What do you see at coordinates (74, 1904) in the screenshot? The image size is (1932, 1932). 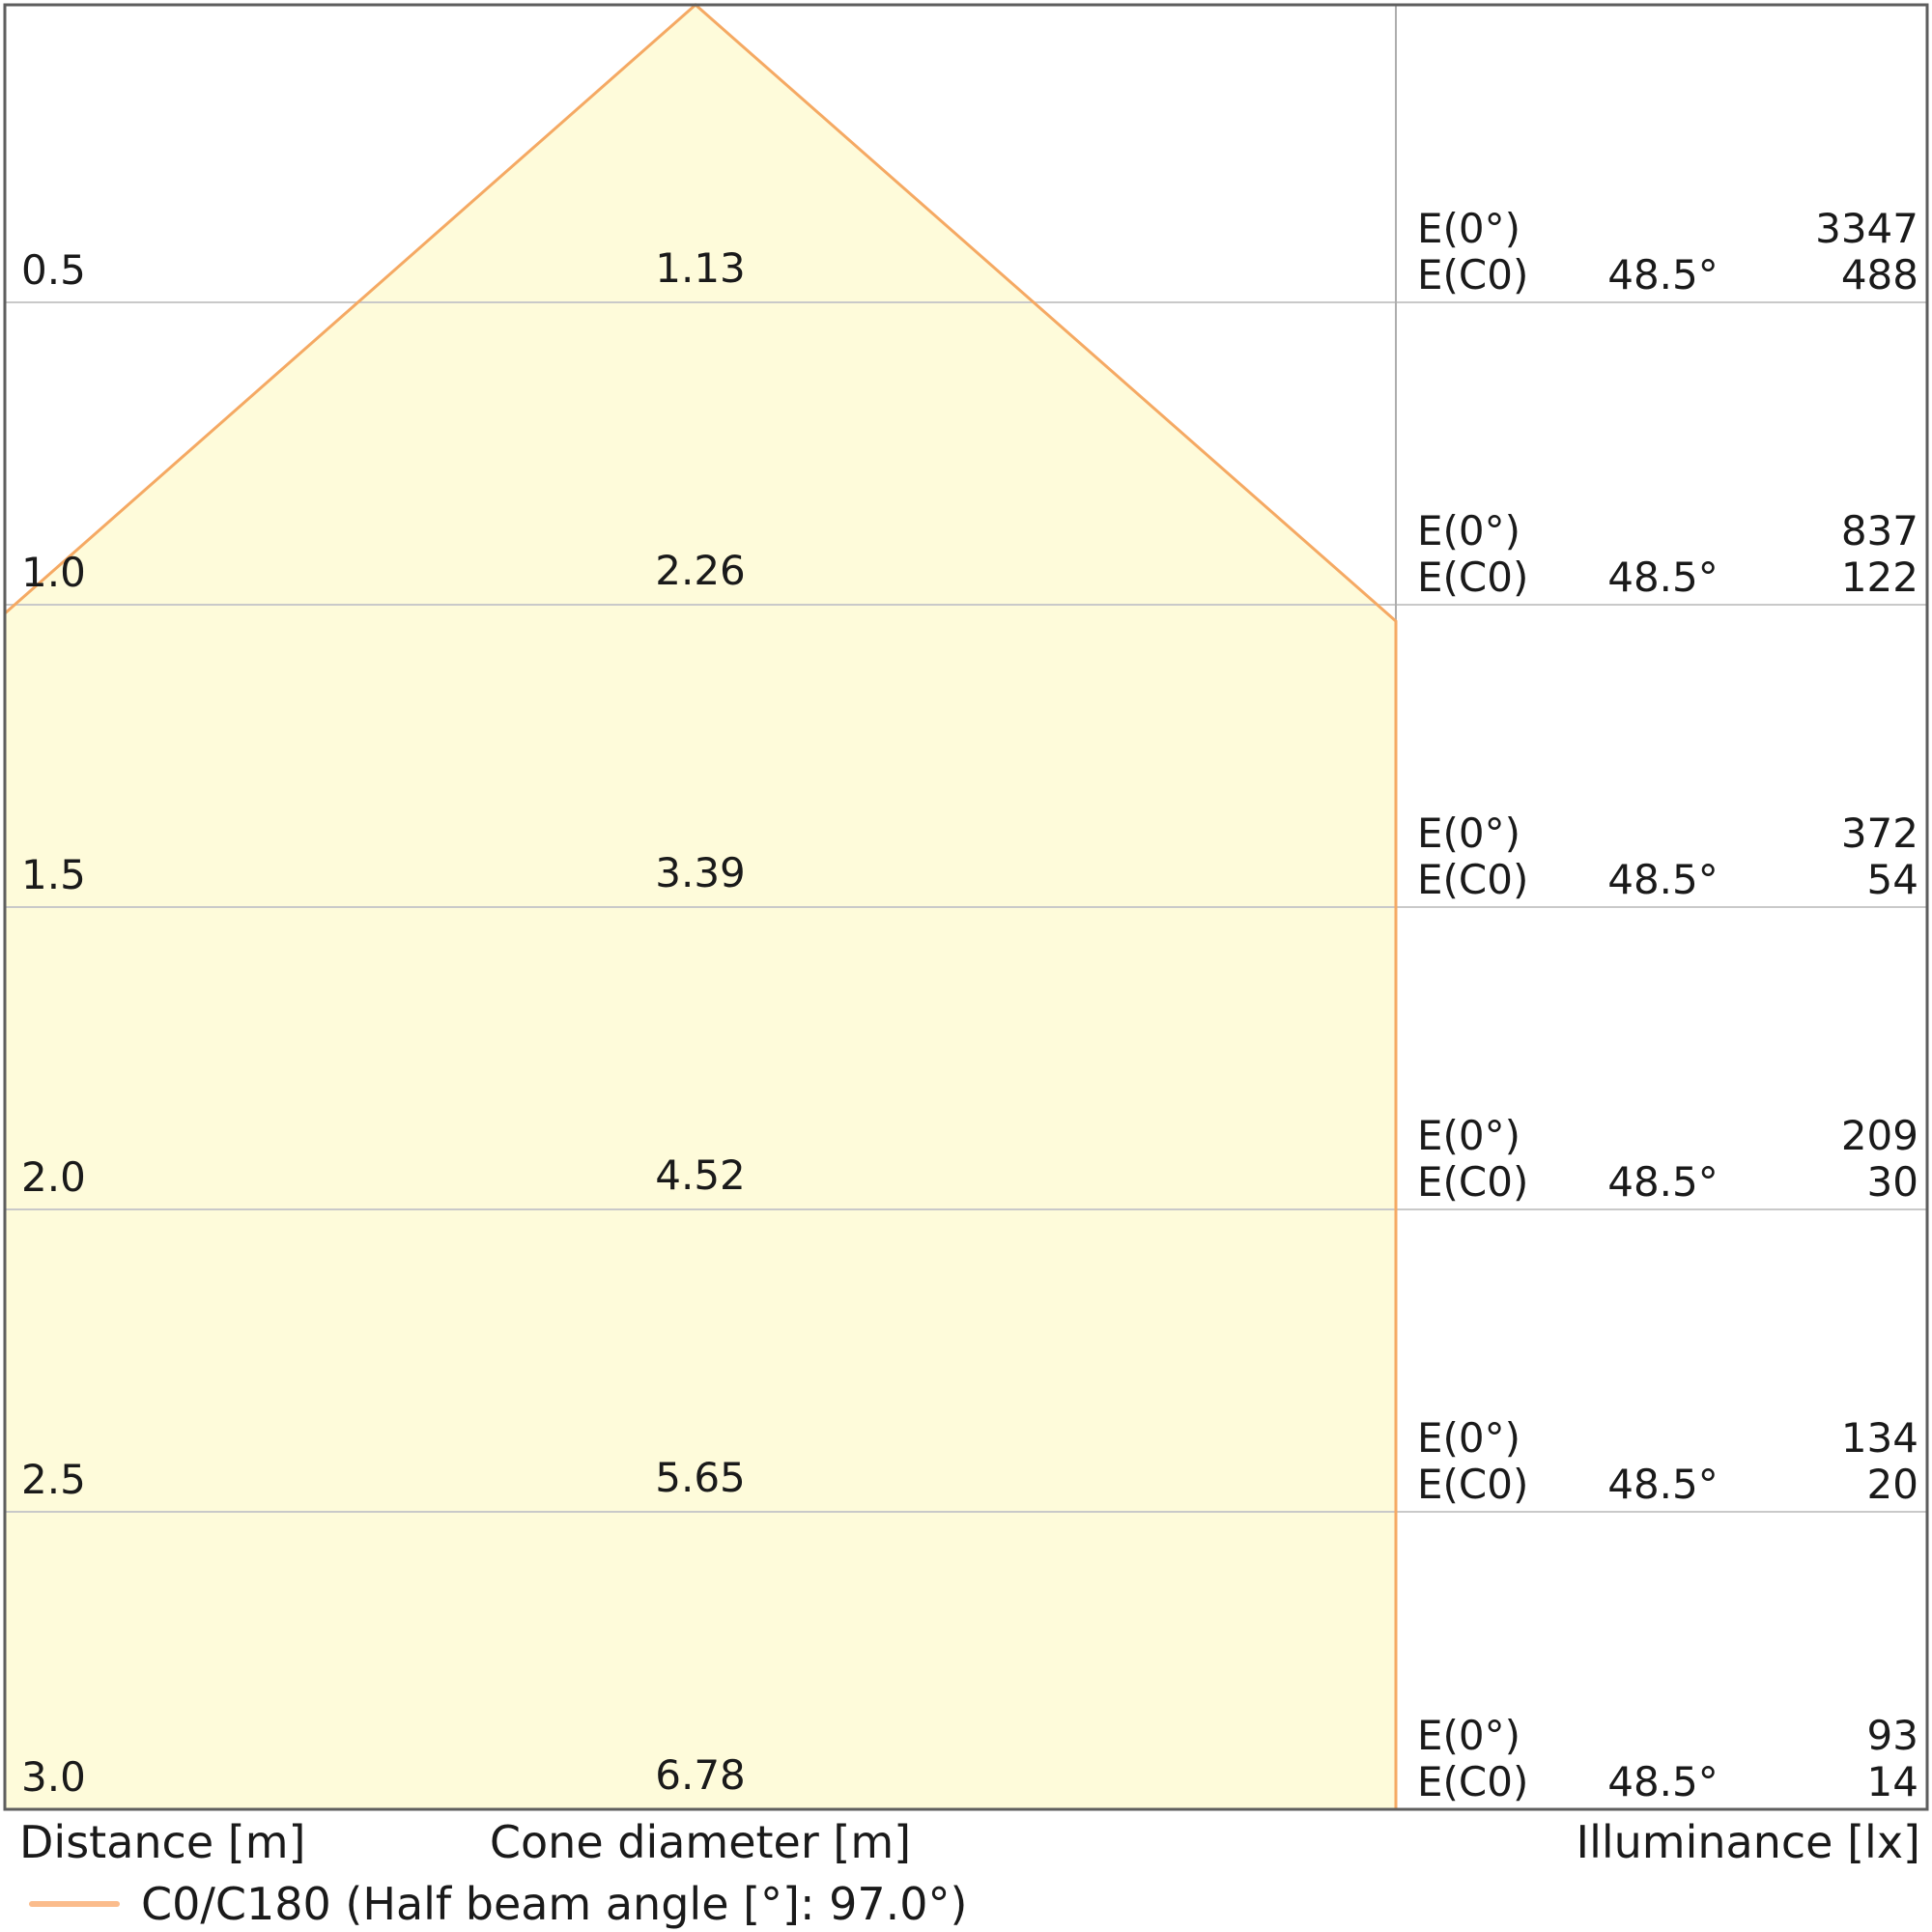 I see `legend-line-swatch` at bounding box center [74, 1904].